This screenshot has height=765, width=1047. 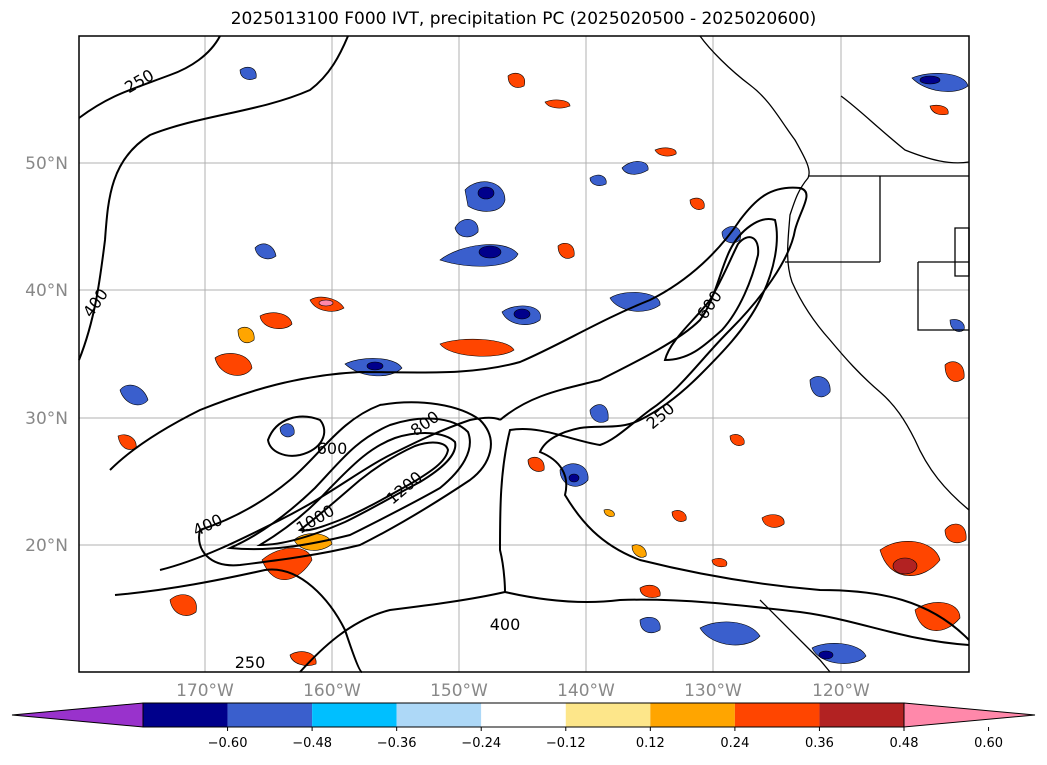 I want to click on colorbar-outline, so click(x=523, y=715).